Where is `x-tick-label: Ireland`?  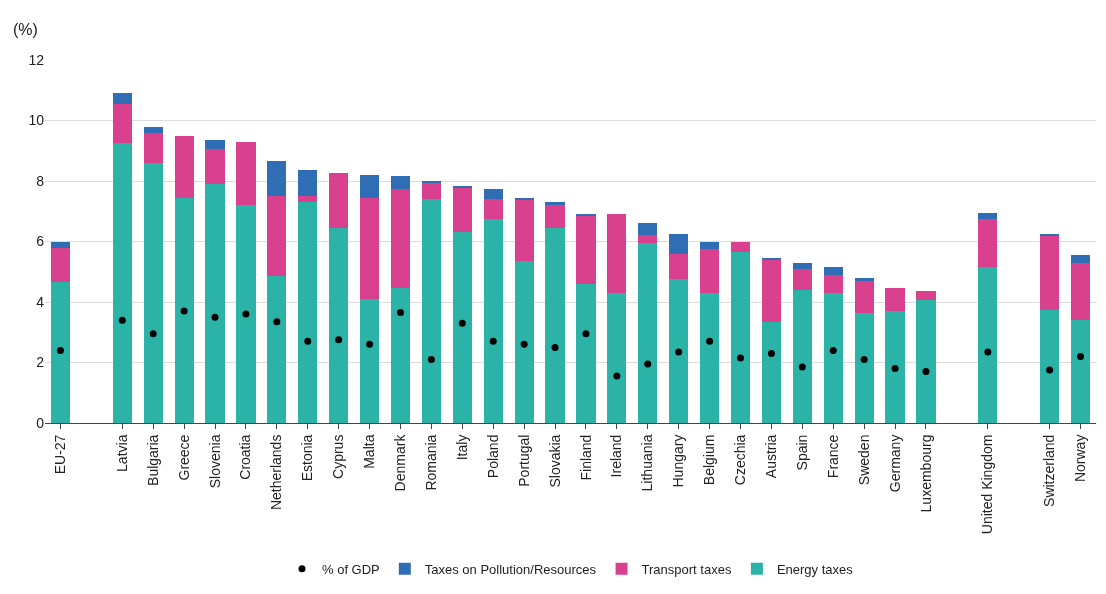 x-tick-label: Ireland is located at coordinates (616, 456).